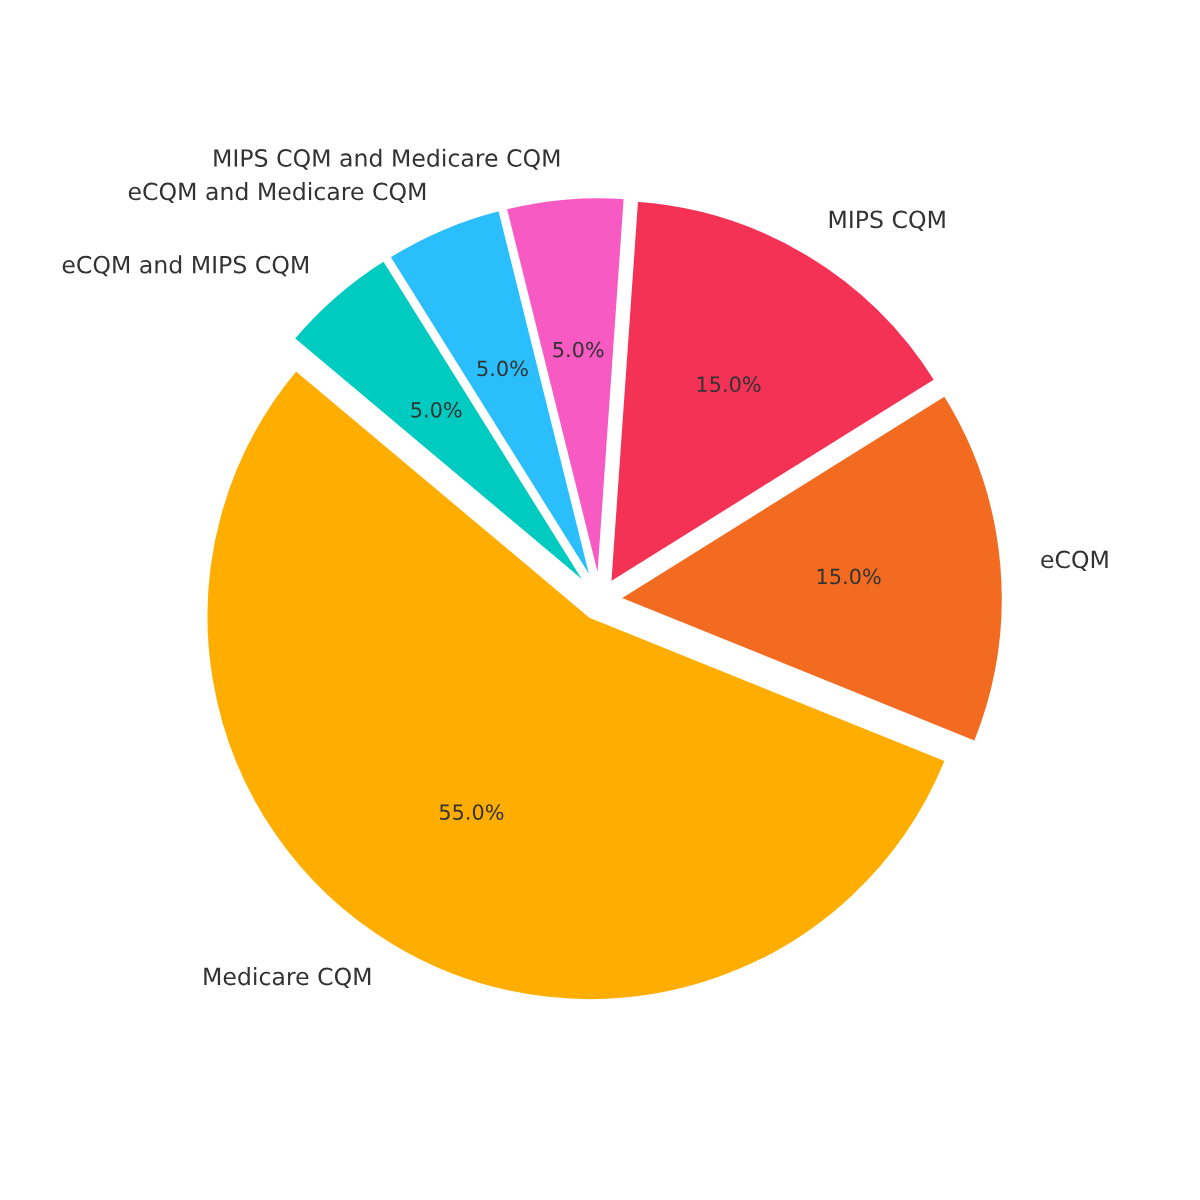 Image resolution: width=1200 pixels, height=1200 pixels. I want to click on slice-label: MIPS CQM and Medicare CQM, so click(387, 159).